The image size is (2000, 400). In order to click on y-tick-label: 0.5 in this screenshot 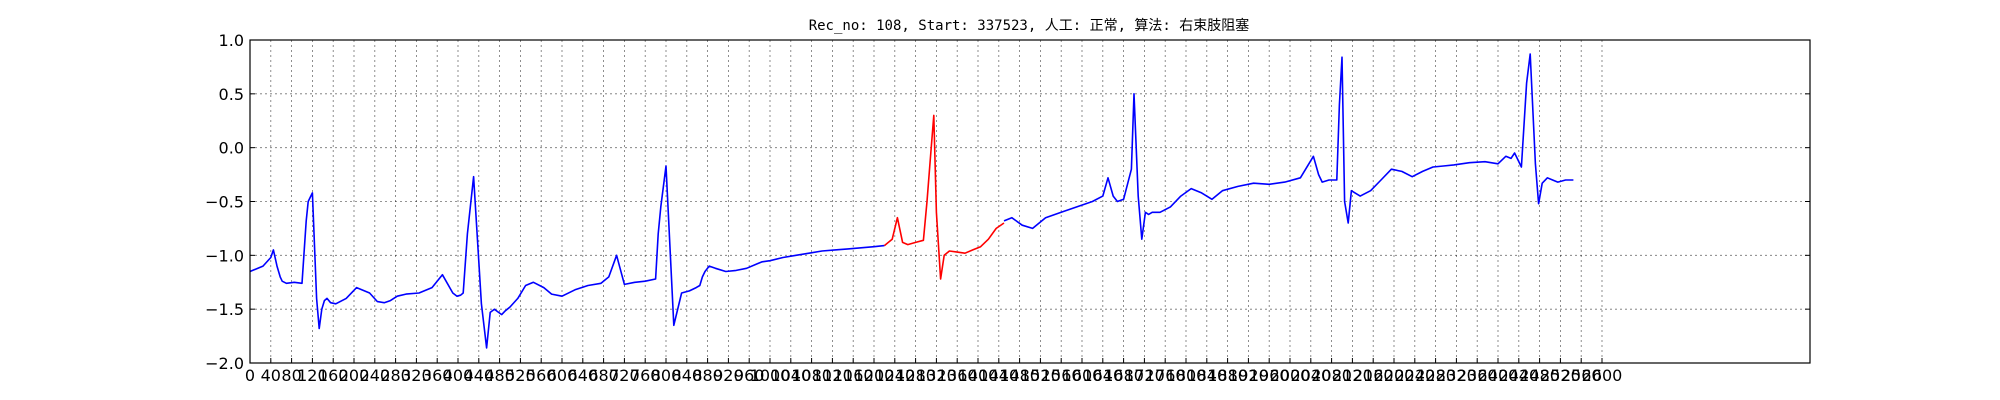, I will do `click(231, 94)`.